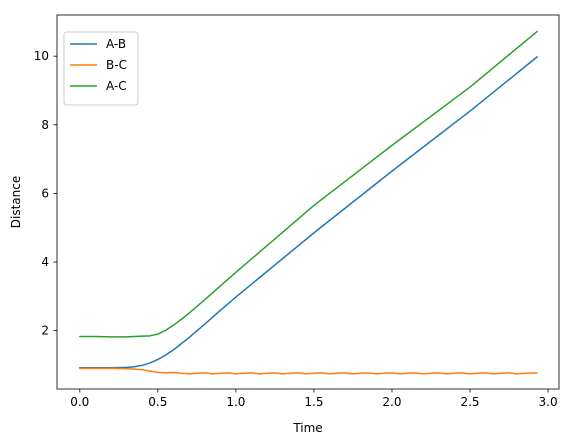 Image resolution: width=580 pixels, height=438 pixels. I want to click on legend: A-B B-C A-C, so click(101, 68).